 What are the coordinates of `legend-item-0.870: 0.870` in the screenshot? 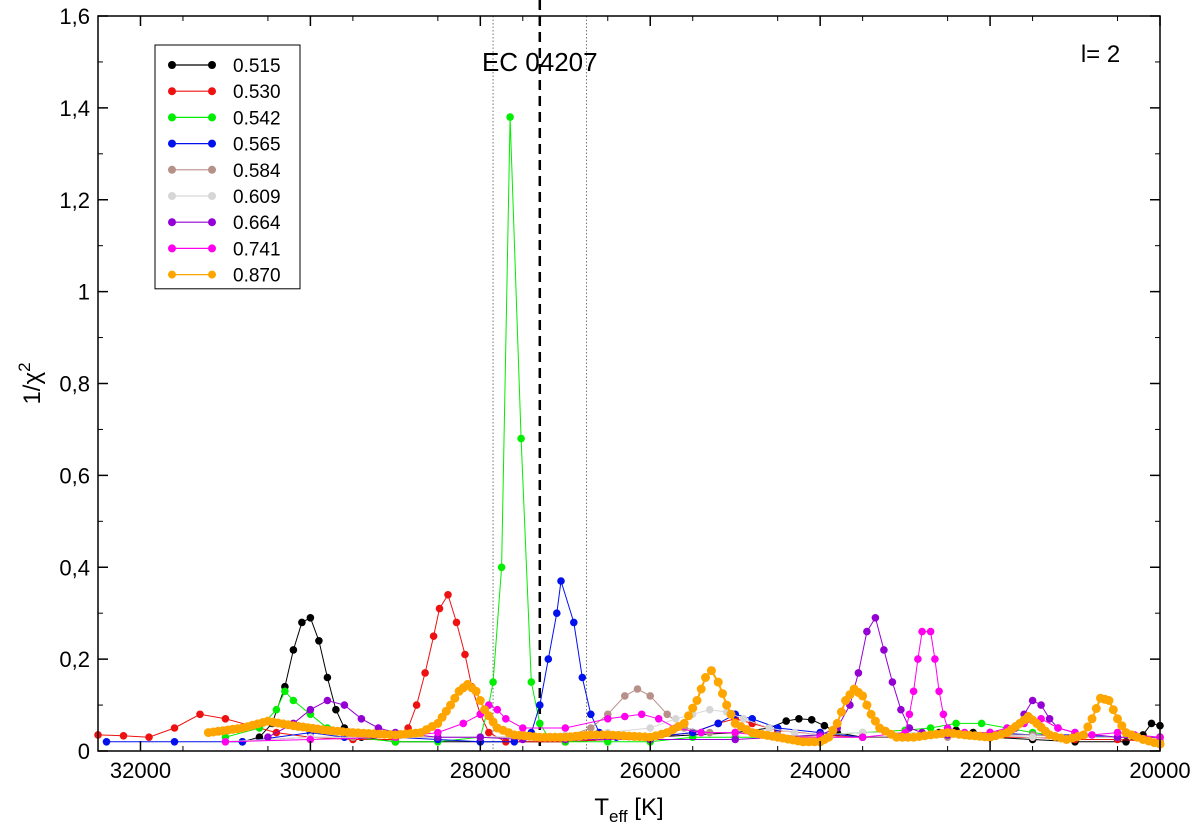 It's located at (224, 276).